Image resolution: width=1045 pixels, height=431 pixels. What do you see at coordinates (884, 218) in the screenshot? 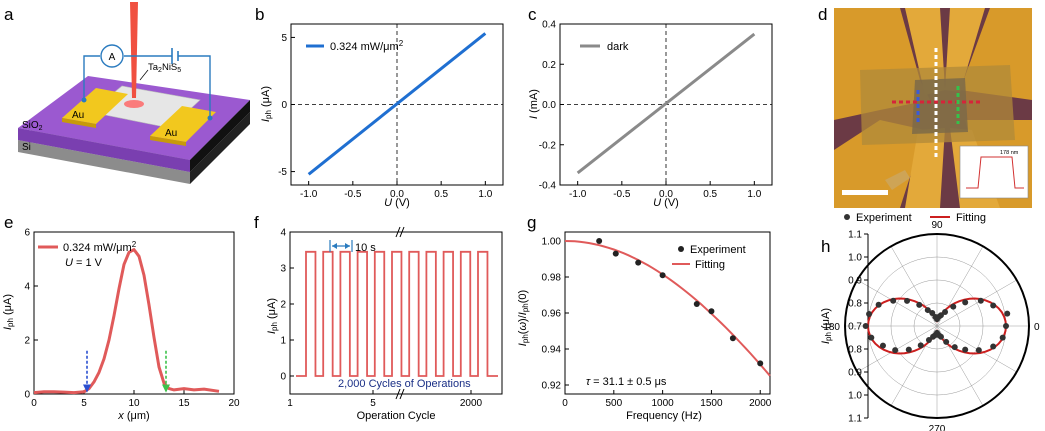
I see `legend-label-experiment-h: Experiment` at bounding box center [884, 218].